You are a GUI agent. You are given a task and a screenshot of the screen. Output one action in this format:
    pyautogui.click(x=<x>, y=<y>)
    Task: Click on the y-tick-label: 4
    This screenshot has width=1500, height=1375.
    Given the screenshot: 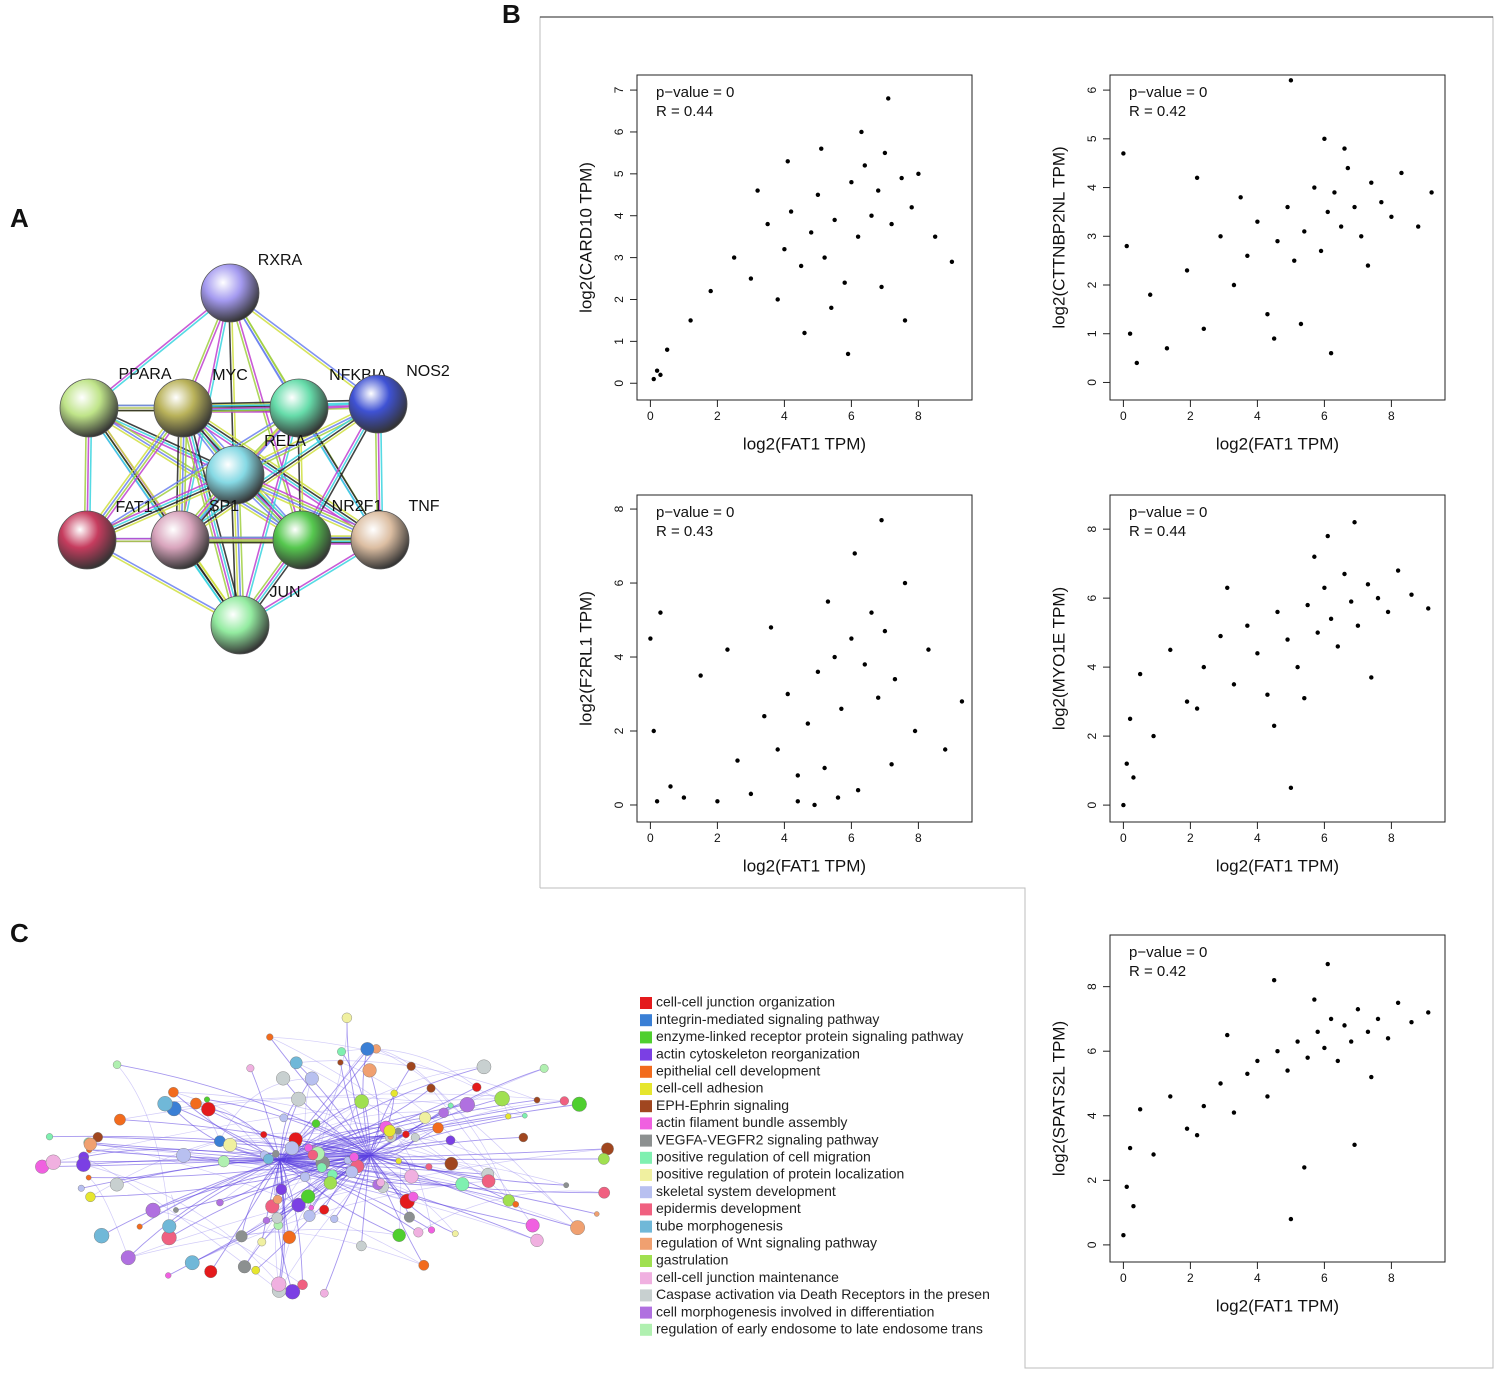 What is the action you would take?
    pyautogui.click(x=1092, y=666)
    